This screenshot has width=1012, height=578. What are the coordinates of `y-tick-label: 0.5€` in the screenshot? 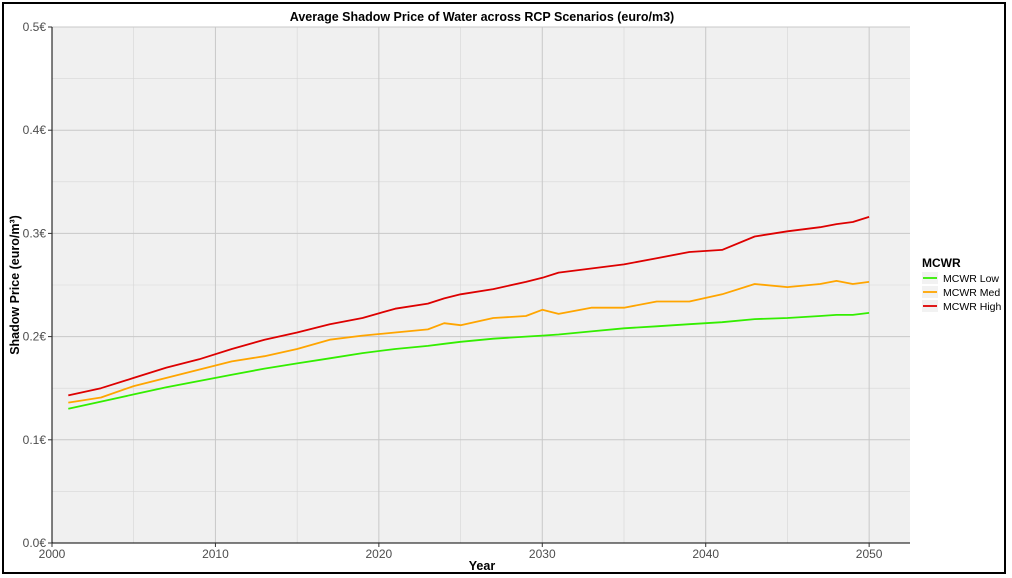 It's located at (35, 27).